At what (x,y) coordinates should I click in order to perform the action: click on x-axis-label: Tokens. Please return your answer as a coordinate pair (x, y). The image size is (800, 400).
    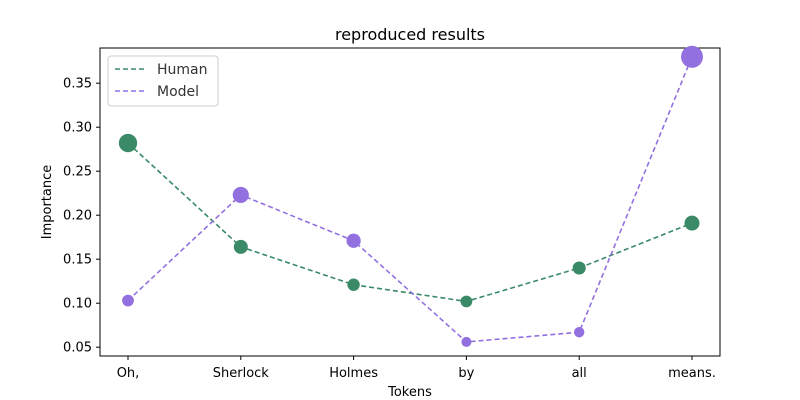
    Looking at the image, I should click on (409, 392).